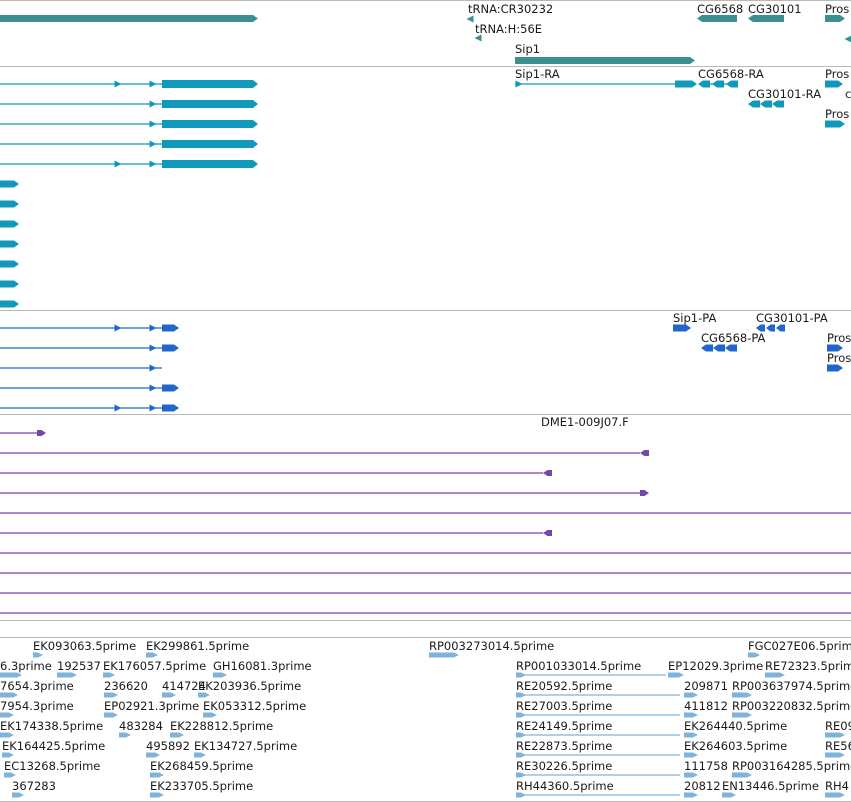 The image size is (851, 802). Describe the element at coordinates (706, 706) in the screenshot. I see `est-label: 411812` at that location.